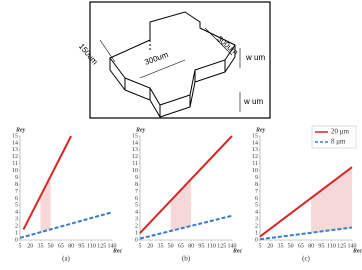  Describe the element at coordinates (255, 150) in the screenshot. I see `y-tick-label: 13` at that location.